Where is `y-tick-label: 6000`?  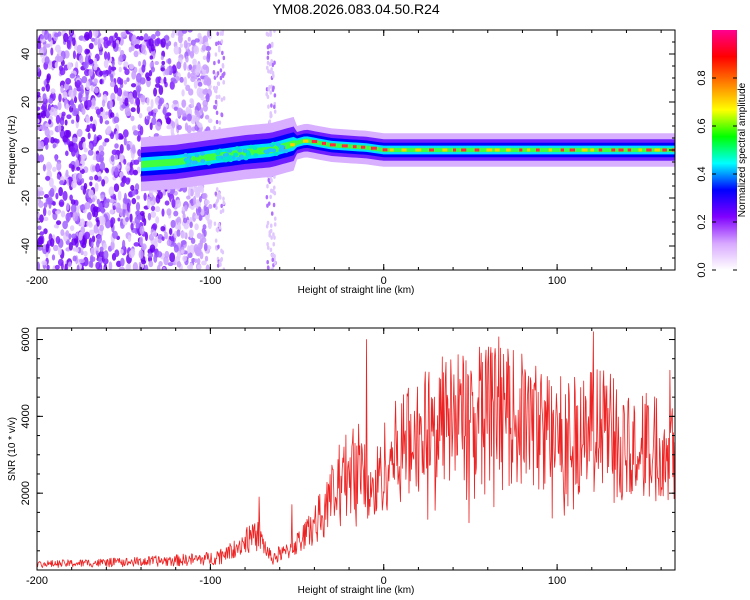
y-tick-label: 6000 is located at coordinates (26, 339).